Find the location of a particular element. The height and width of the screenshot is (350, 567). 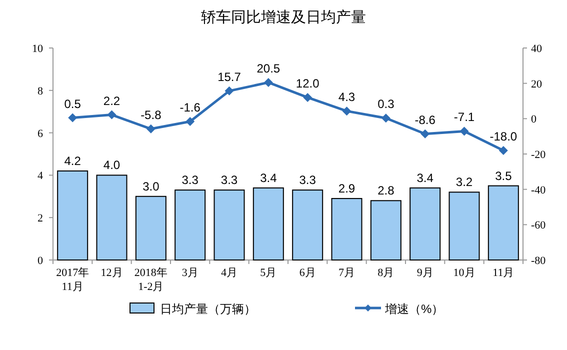

y-tick-label: 4 is located at coordinates (41, 176).